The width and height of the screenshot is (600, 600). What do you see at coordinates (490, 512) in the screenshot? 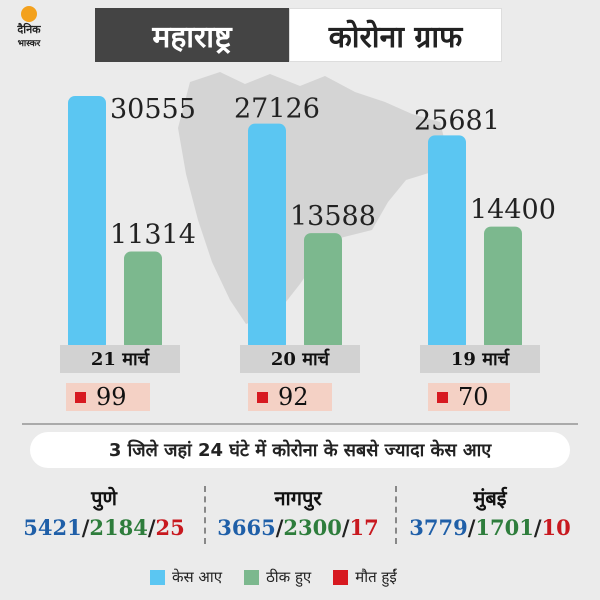
I see `district-mumbai: मुंबई 3779/1701/10` at bounding box center [490, 512].